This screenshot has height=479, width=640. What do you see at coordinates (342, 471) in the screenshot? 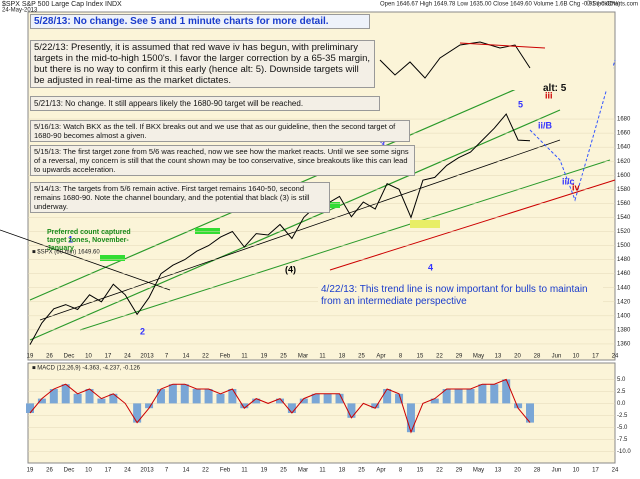
I see `x-tick-label: 18` at bounding box center [342, 471].